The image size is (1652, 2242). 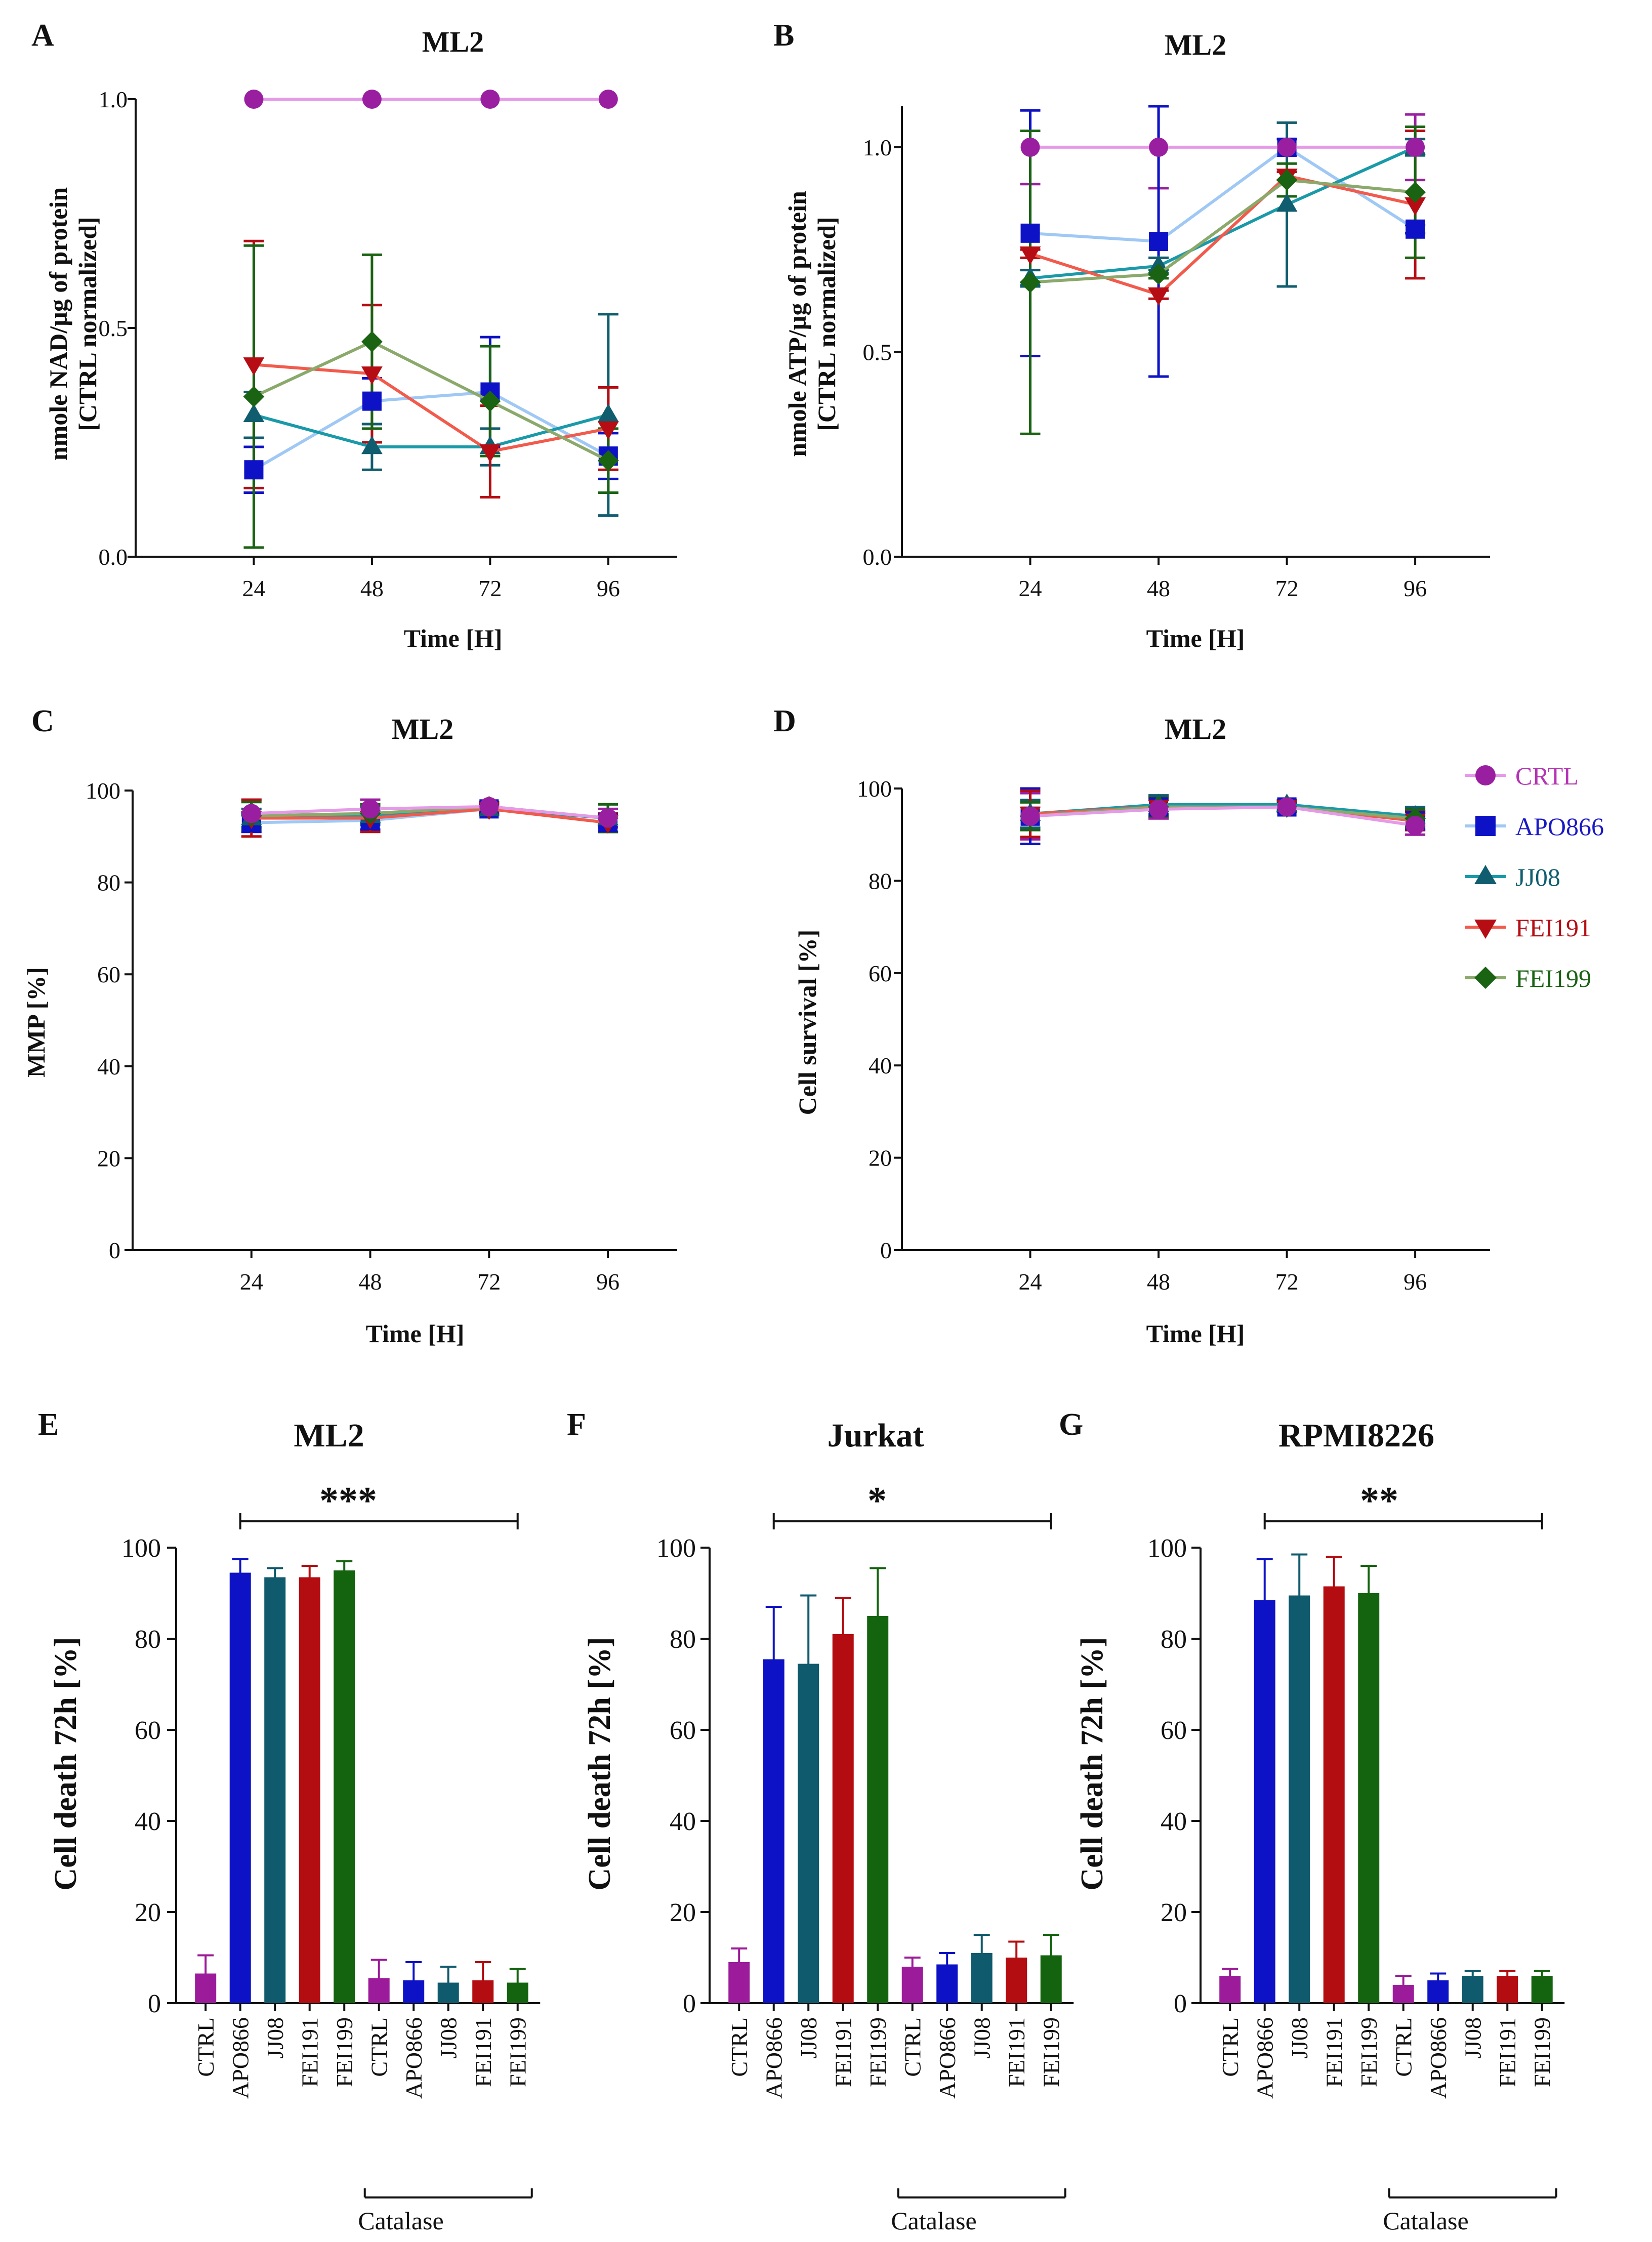 What do you see at coordinates (73, 324) in the screenshot?
I see `y-axis-title-a: nmole NAD/µg of protein[CTRL normalized]` at bounding box center [73, 324].